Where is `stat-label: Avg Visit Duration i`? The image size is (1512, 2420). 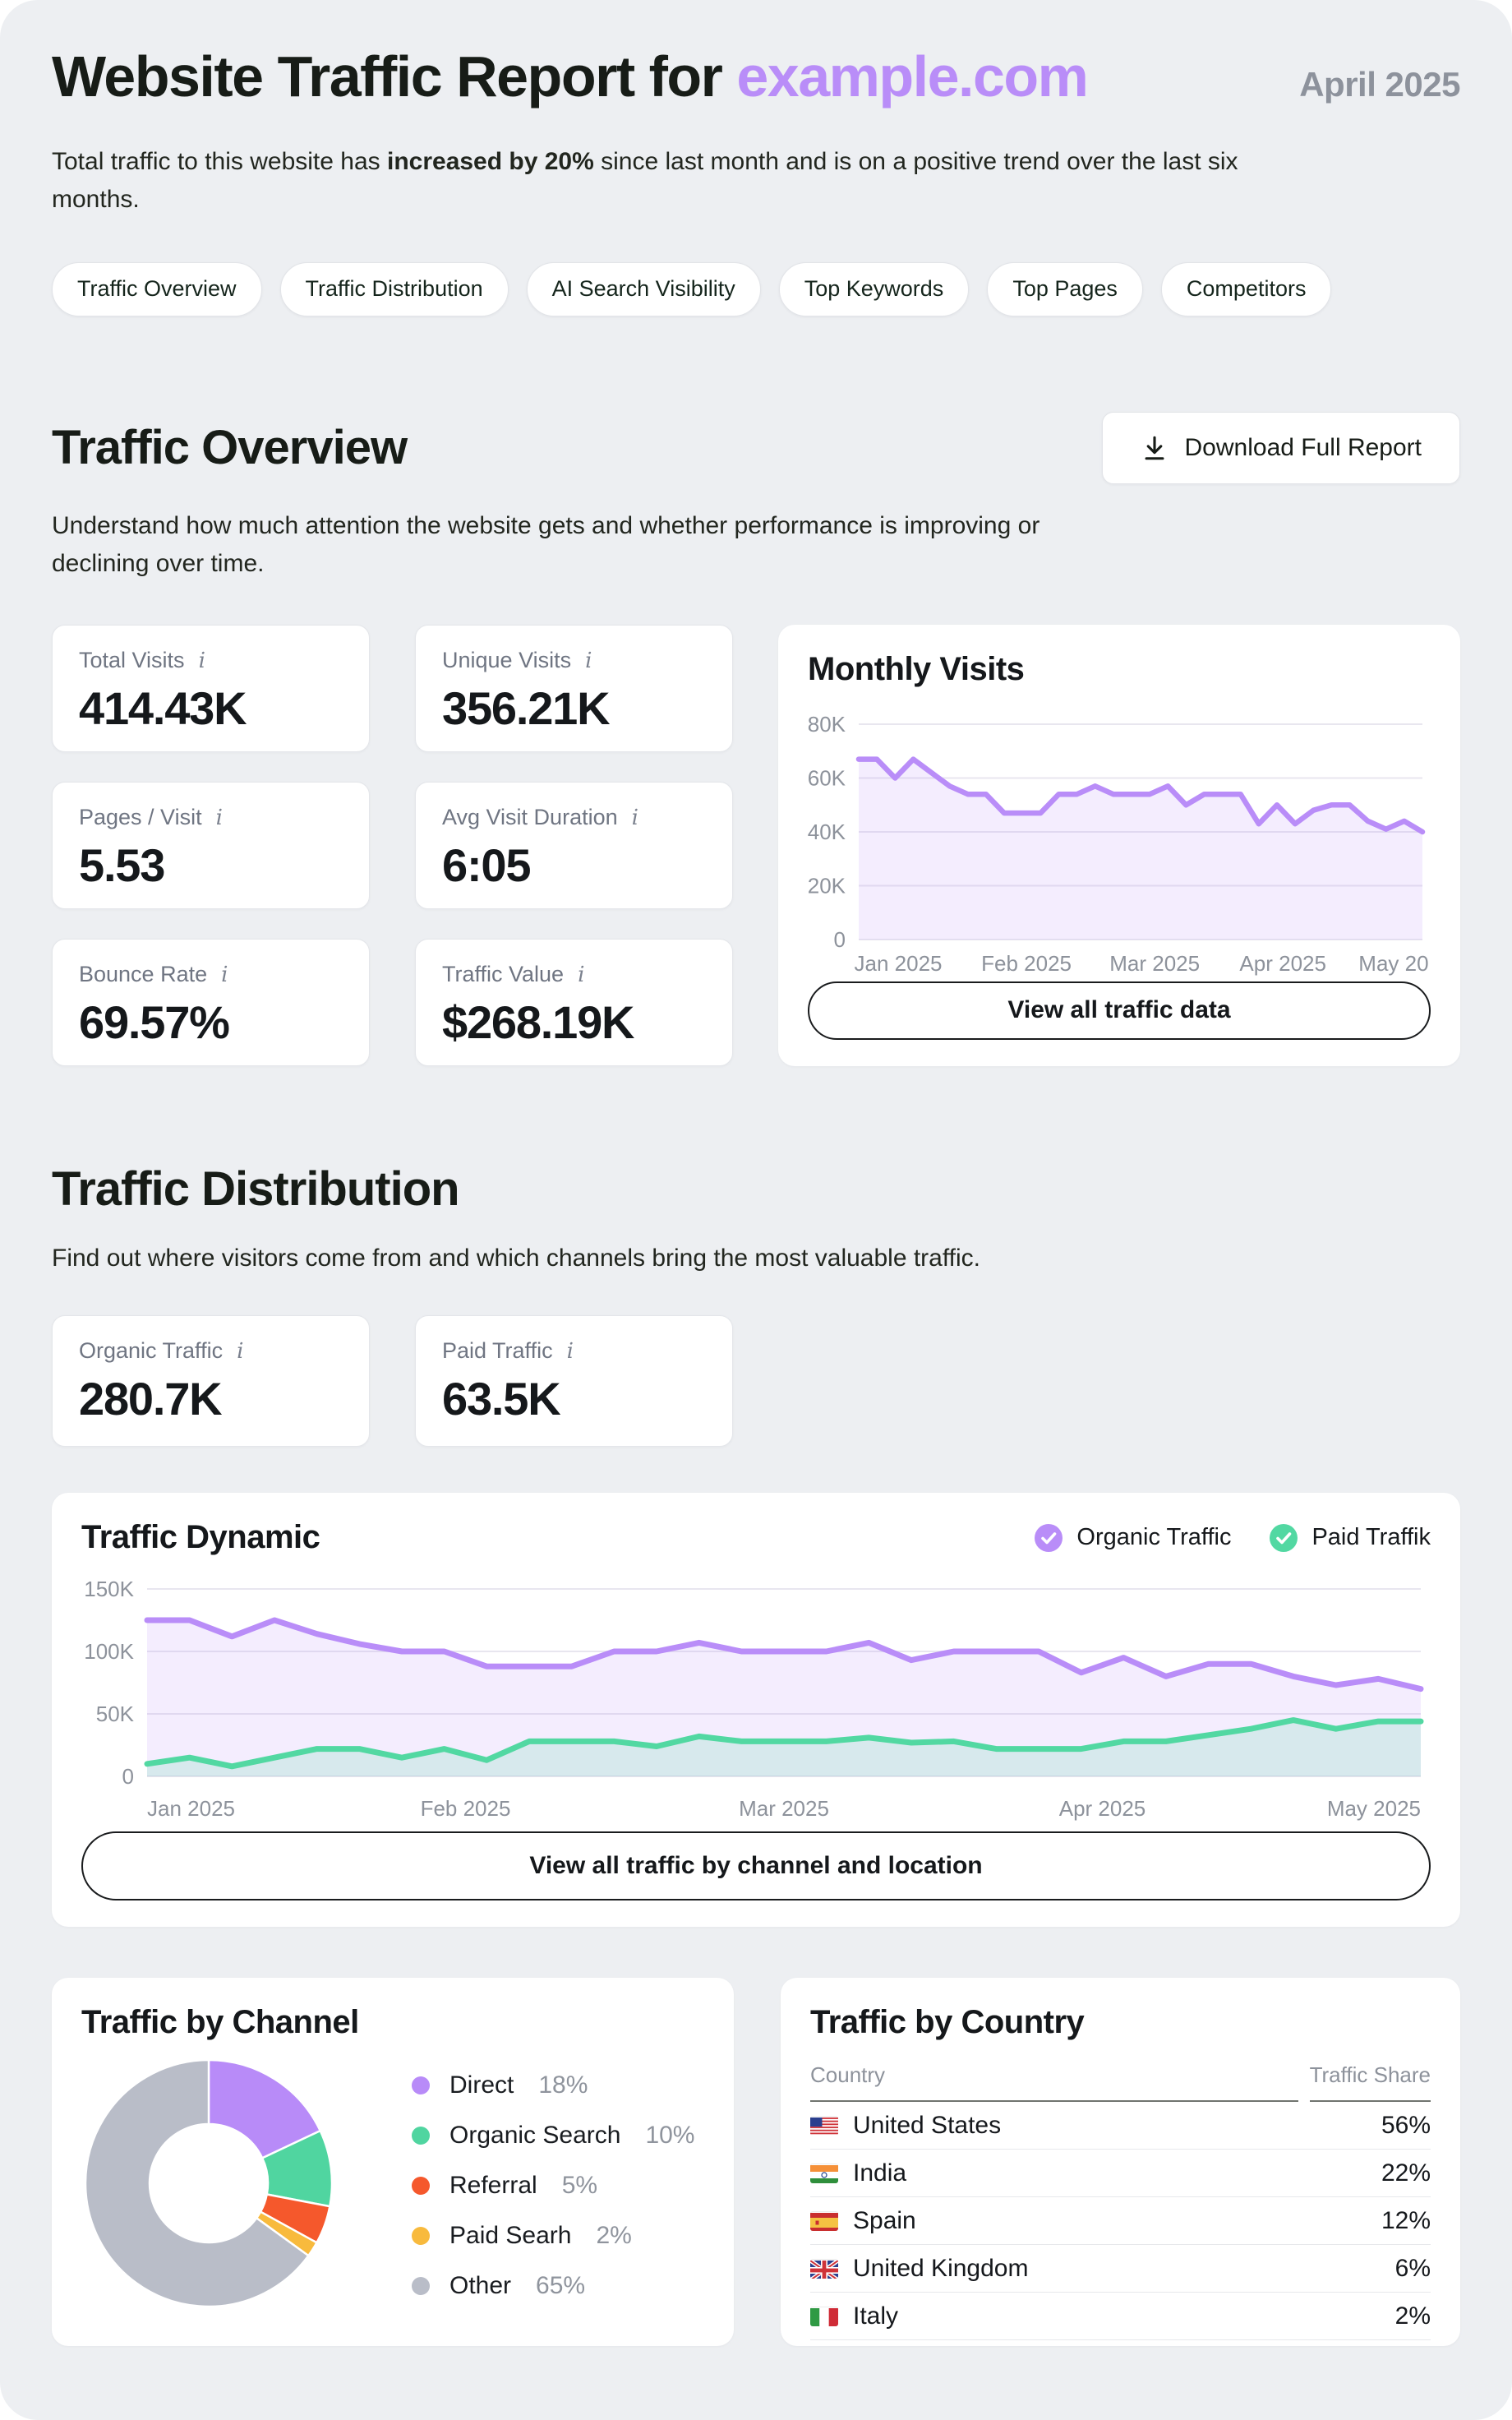 stat-label: Avg Visit Duration i is located at coordinates (540, 817).